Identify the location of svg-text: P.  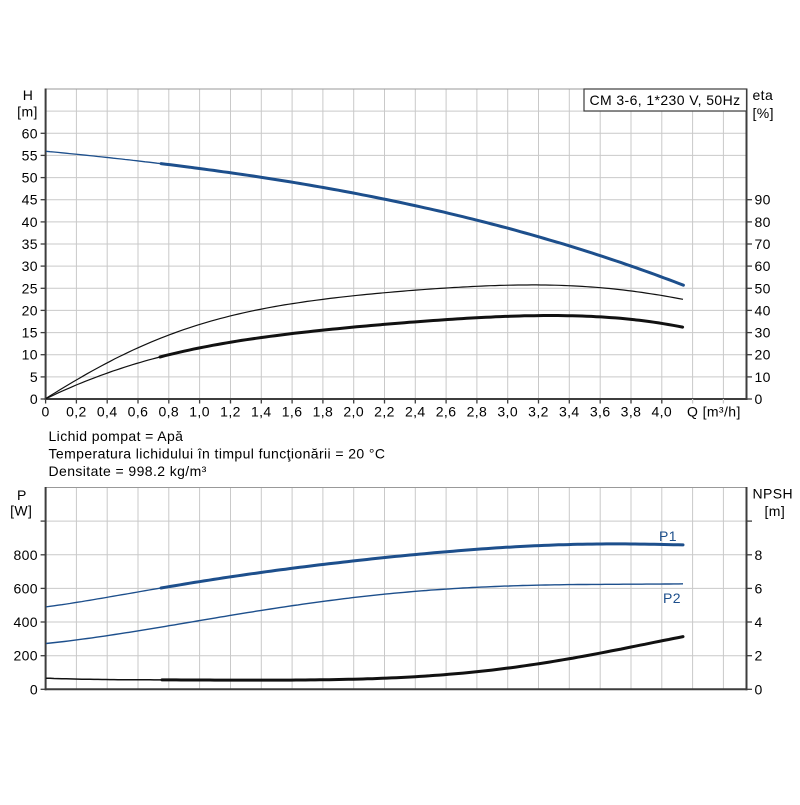
(22, 495).